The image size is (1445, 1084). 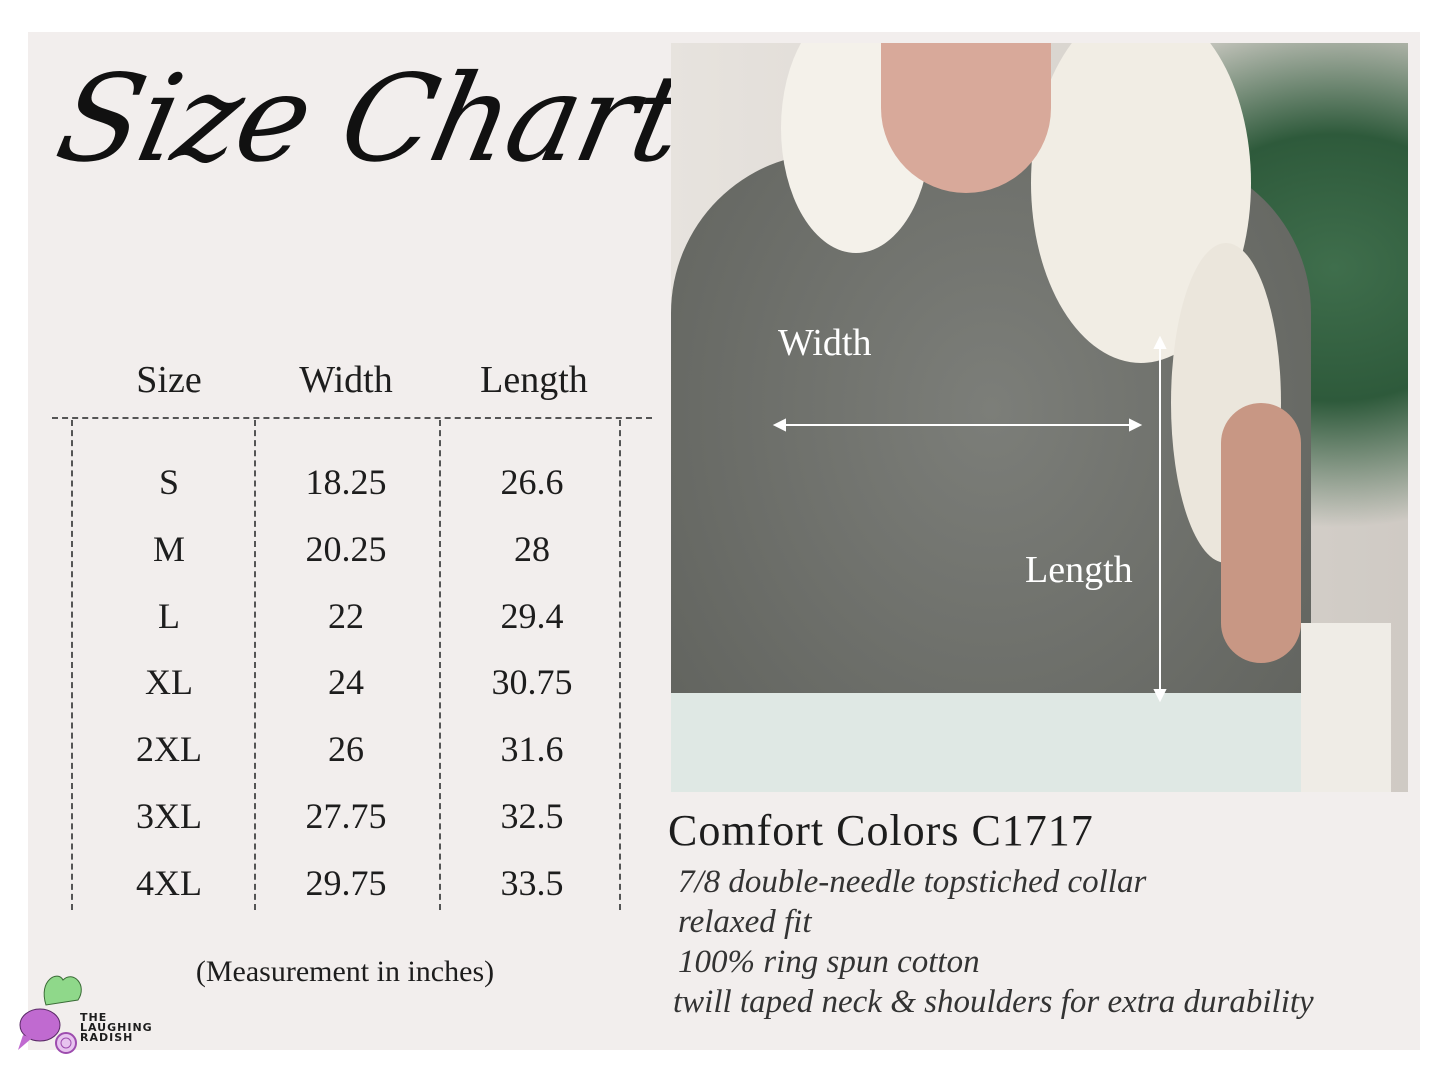 I want to click on table-header-divider, so click(x=352, y=418).